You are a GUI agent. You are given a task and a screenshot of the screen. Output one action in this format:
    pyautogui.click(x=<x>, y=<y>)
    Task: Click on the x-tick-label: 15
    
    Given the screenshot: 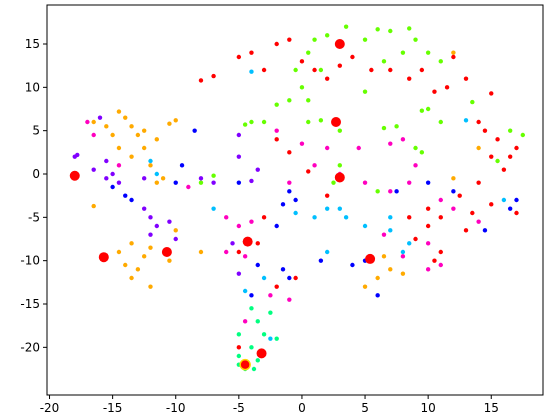 What is the action you would take?
    pyautogui.click(x=491, y=407)
    